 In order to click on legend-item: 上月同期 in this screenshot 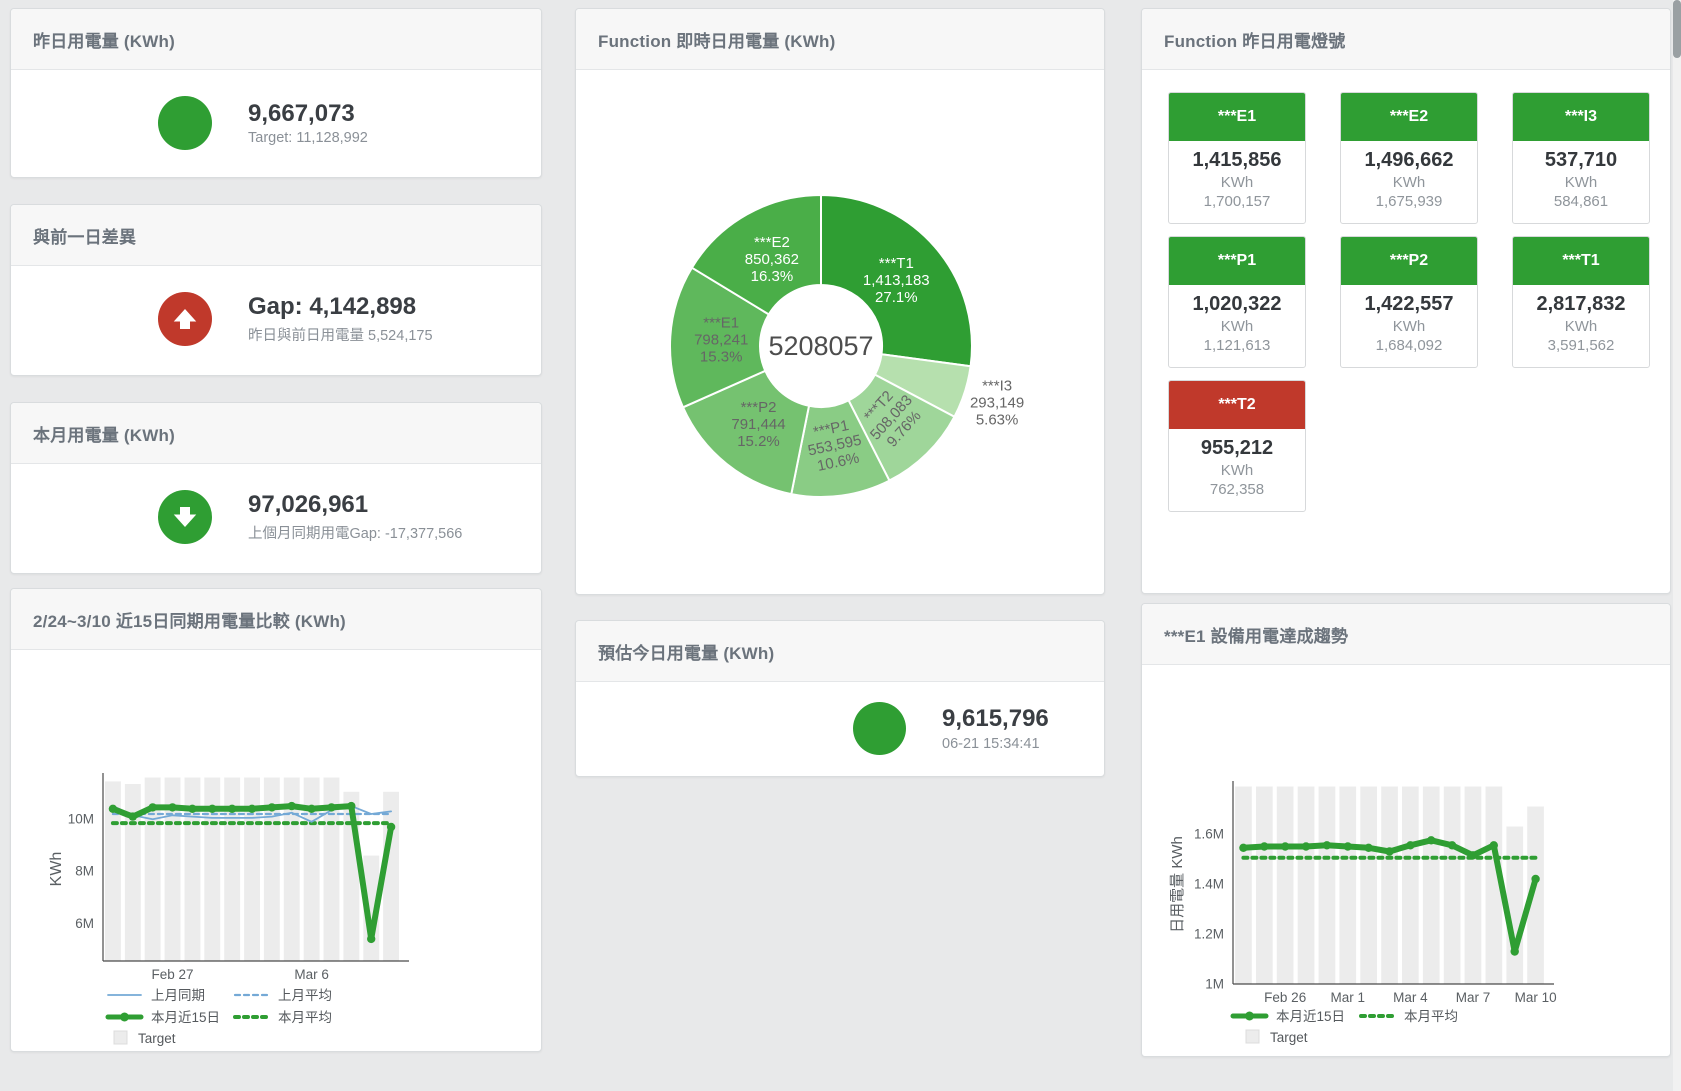, I will do `click(156, 995)`.